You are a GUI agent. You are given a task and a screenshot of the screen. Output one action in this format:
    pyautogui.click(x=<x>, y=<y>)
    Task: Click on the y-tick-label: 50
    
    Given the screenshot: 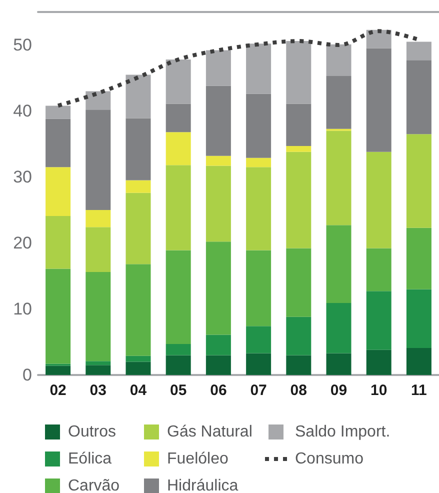 What is the action you would take?
    pyautogui.click(x=22, y=45)
    